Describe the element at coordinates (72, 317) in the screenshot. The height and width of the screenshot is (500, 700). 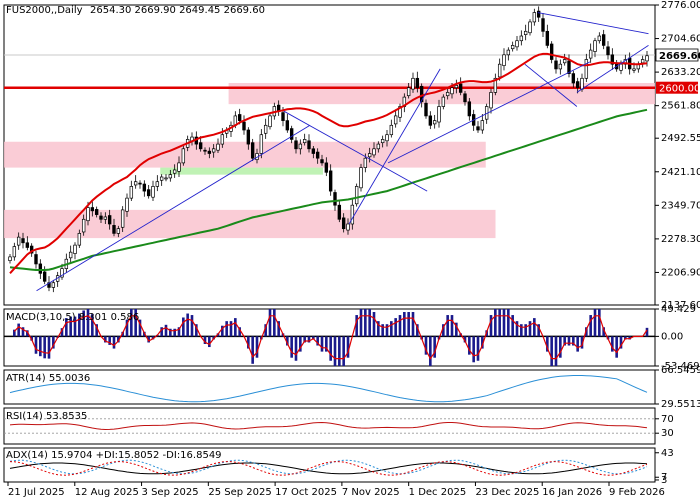
I see `macd-label: MACD(3,10,5) 8.301 0.586` at that location.